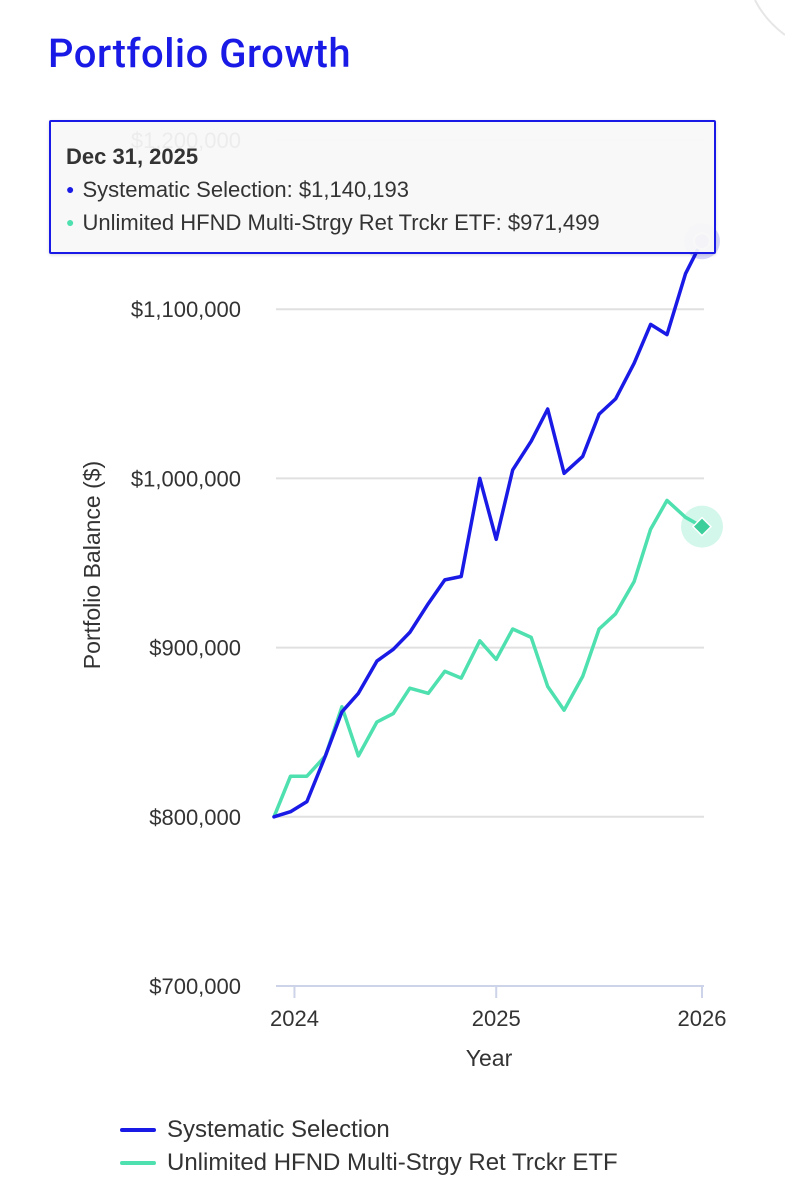 This screenshot has width=785, height=1200. What do you see at coordinates (489, 1058) in the screenshot?
I see `x-axis-title: Year` at bounding box center [489, 1058].